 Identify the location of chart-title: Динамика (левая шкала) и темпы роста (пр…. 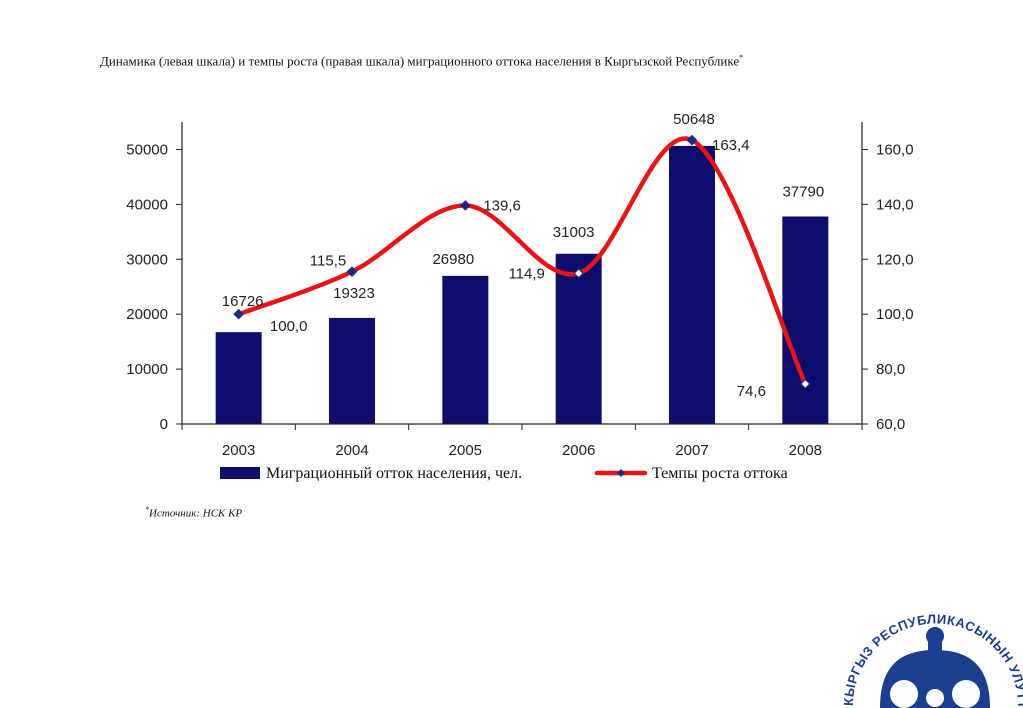
(520, 59).